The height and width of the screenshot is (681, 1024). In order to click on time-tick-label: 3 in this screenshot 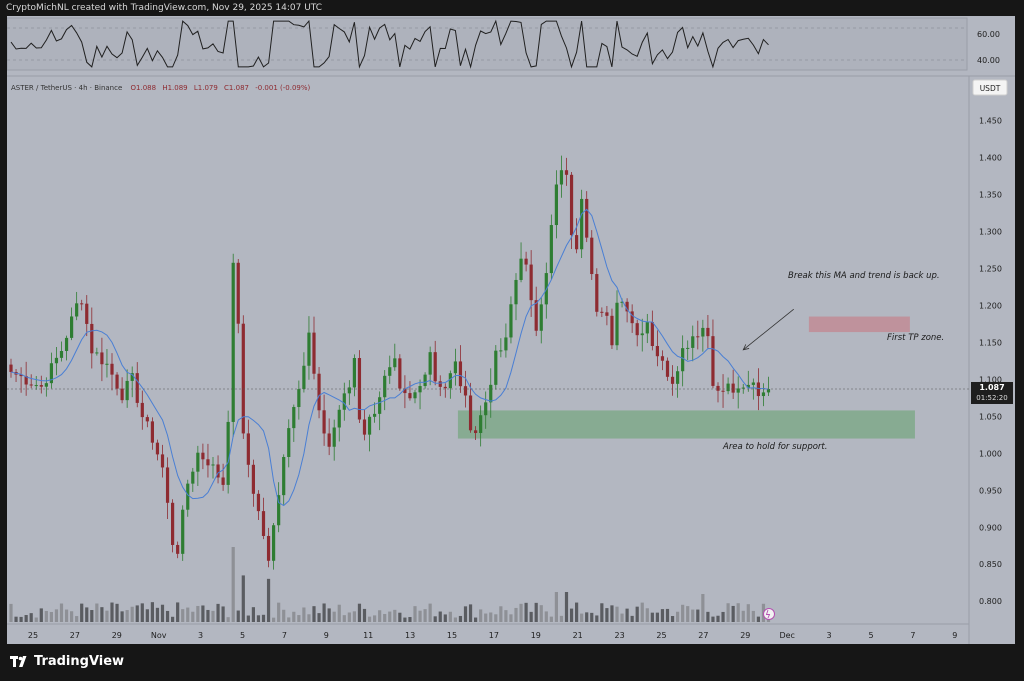, I will do `click(829, 635)`.